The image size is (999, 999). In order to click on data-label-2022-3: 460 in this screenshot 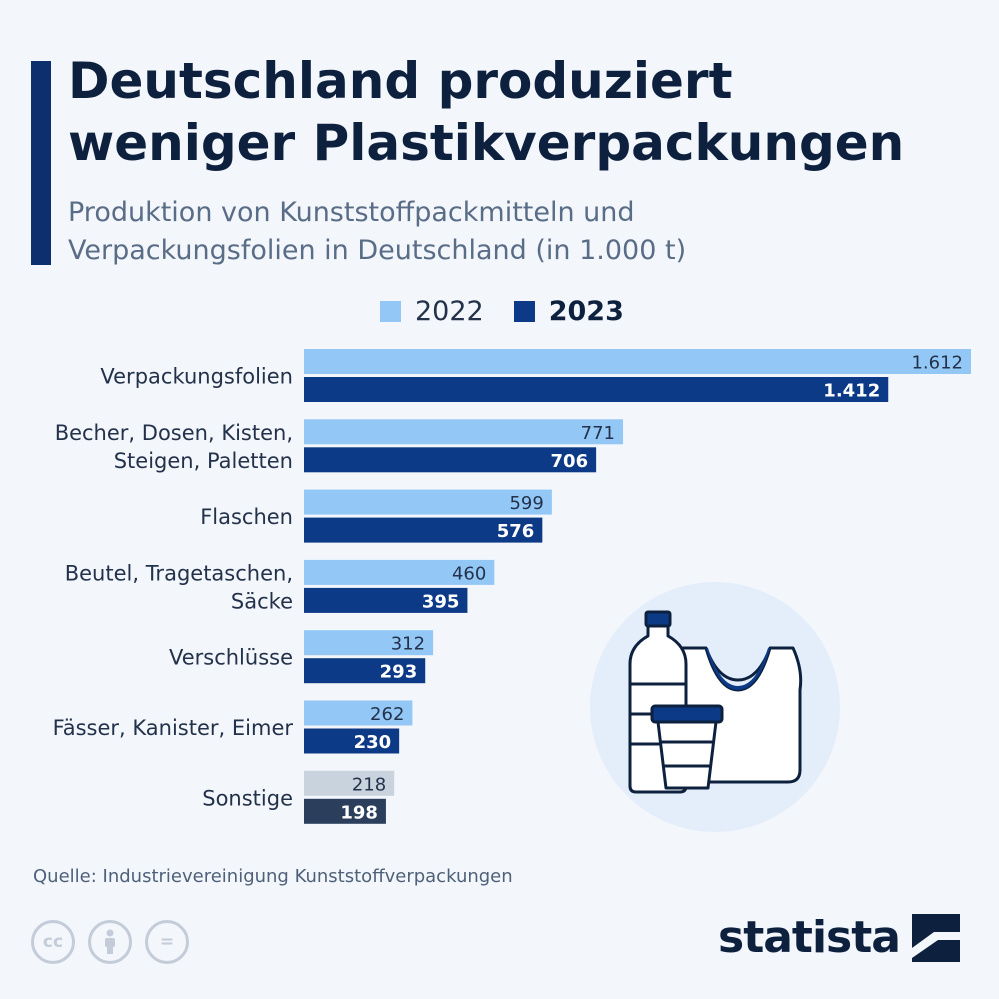, I will do `click(469, 573)`.